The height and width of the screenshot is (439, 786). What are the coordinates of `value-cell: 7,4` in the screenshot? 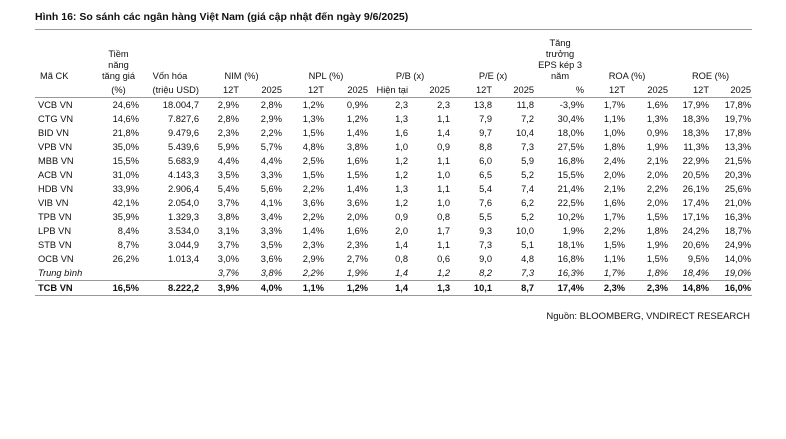 It's located at (528, 189).